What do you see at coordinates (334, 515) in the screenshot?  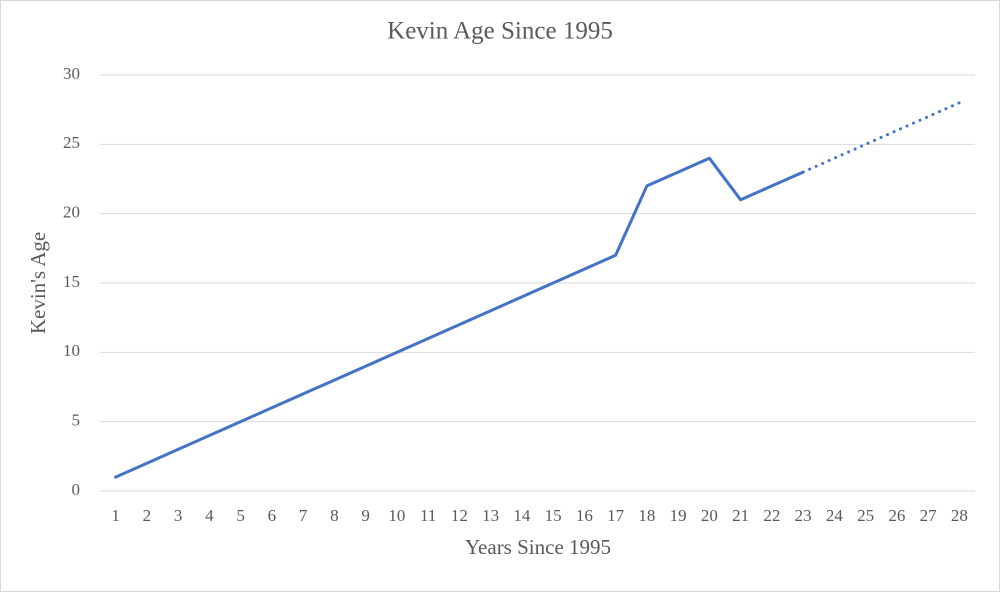 I see `x-tick-label: 8` at bounding box center [334, 515].